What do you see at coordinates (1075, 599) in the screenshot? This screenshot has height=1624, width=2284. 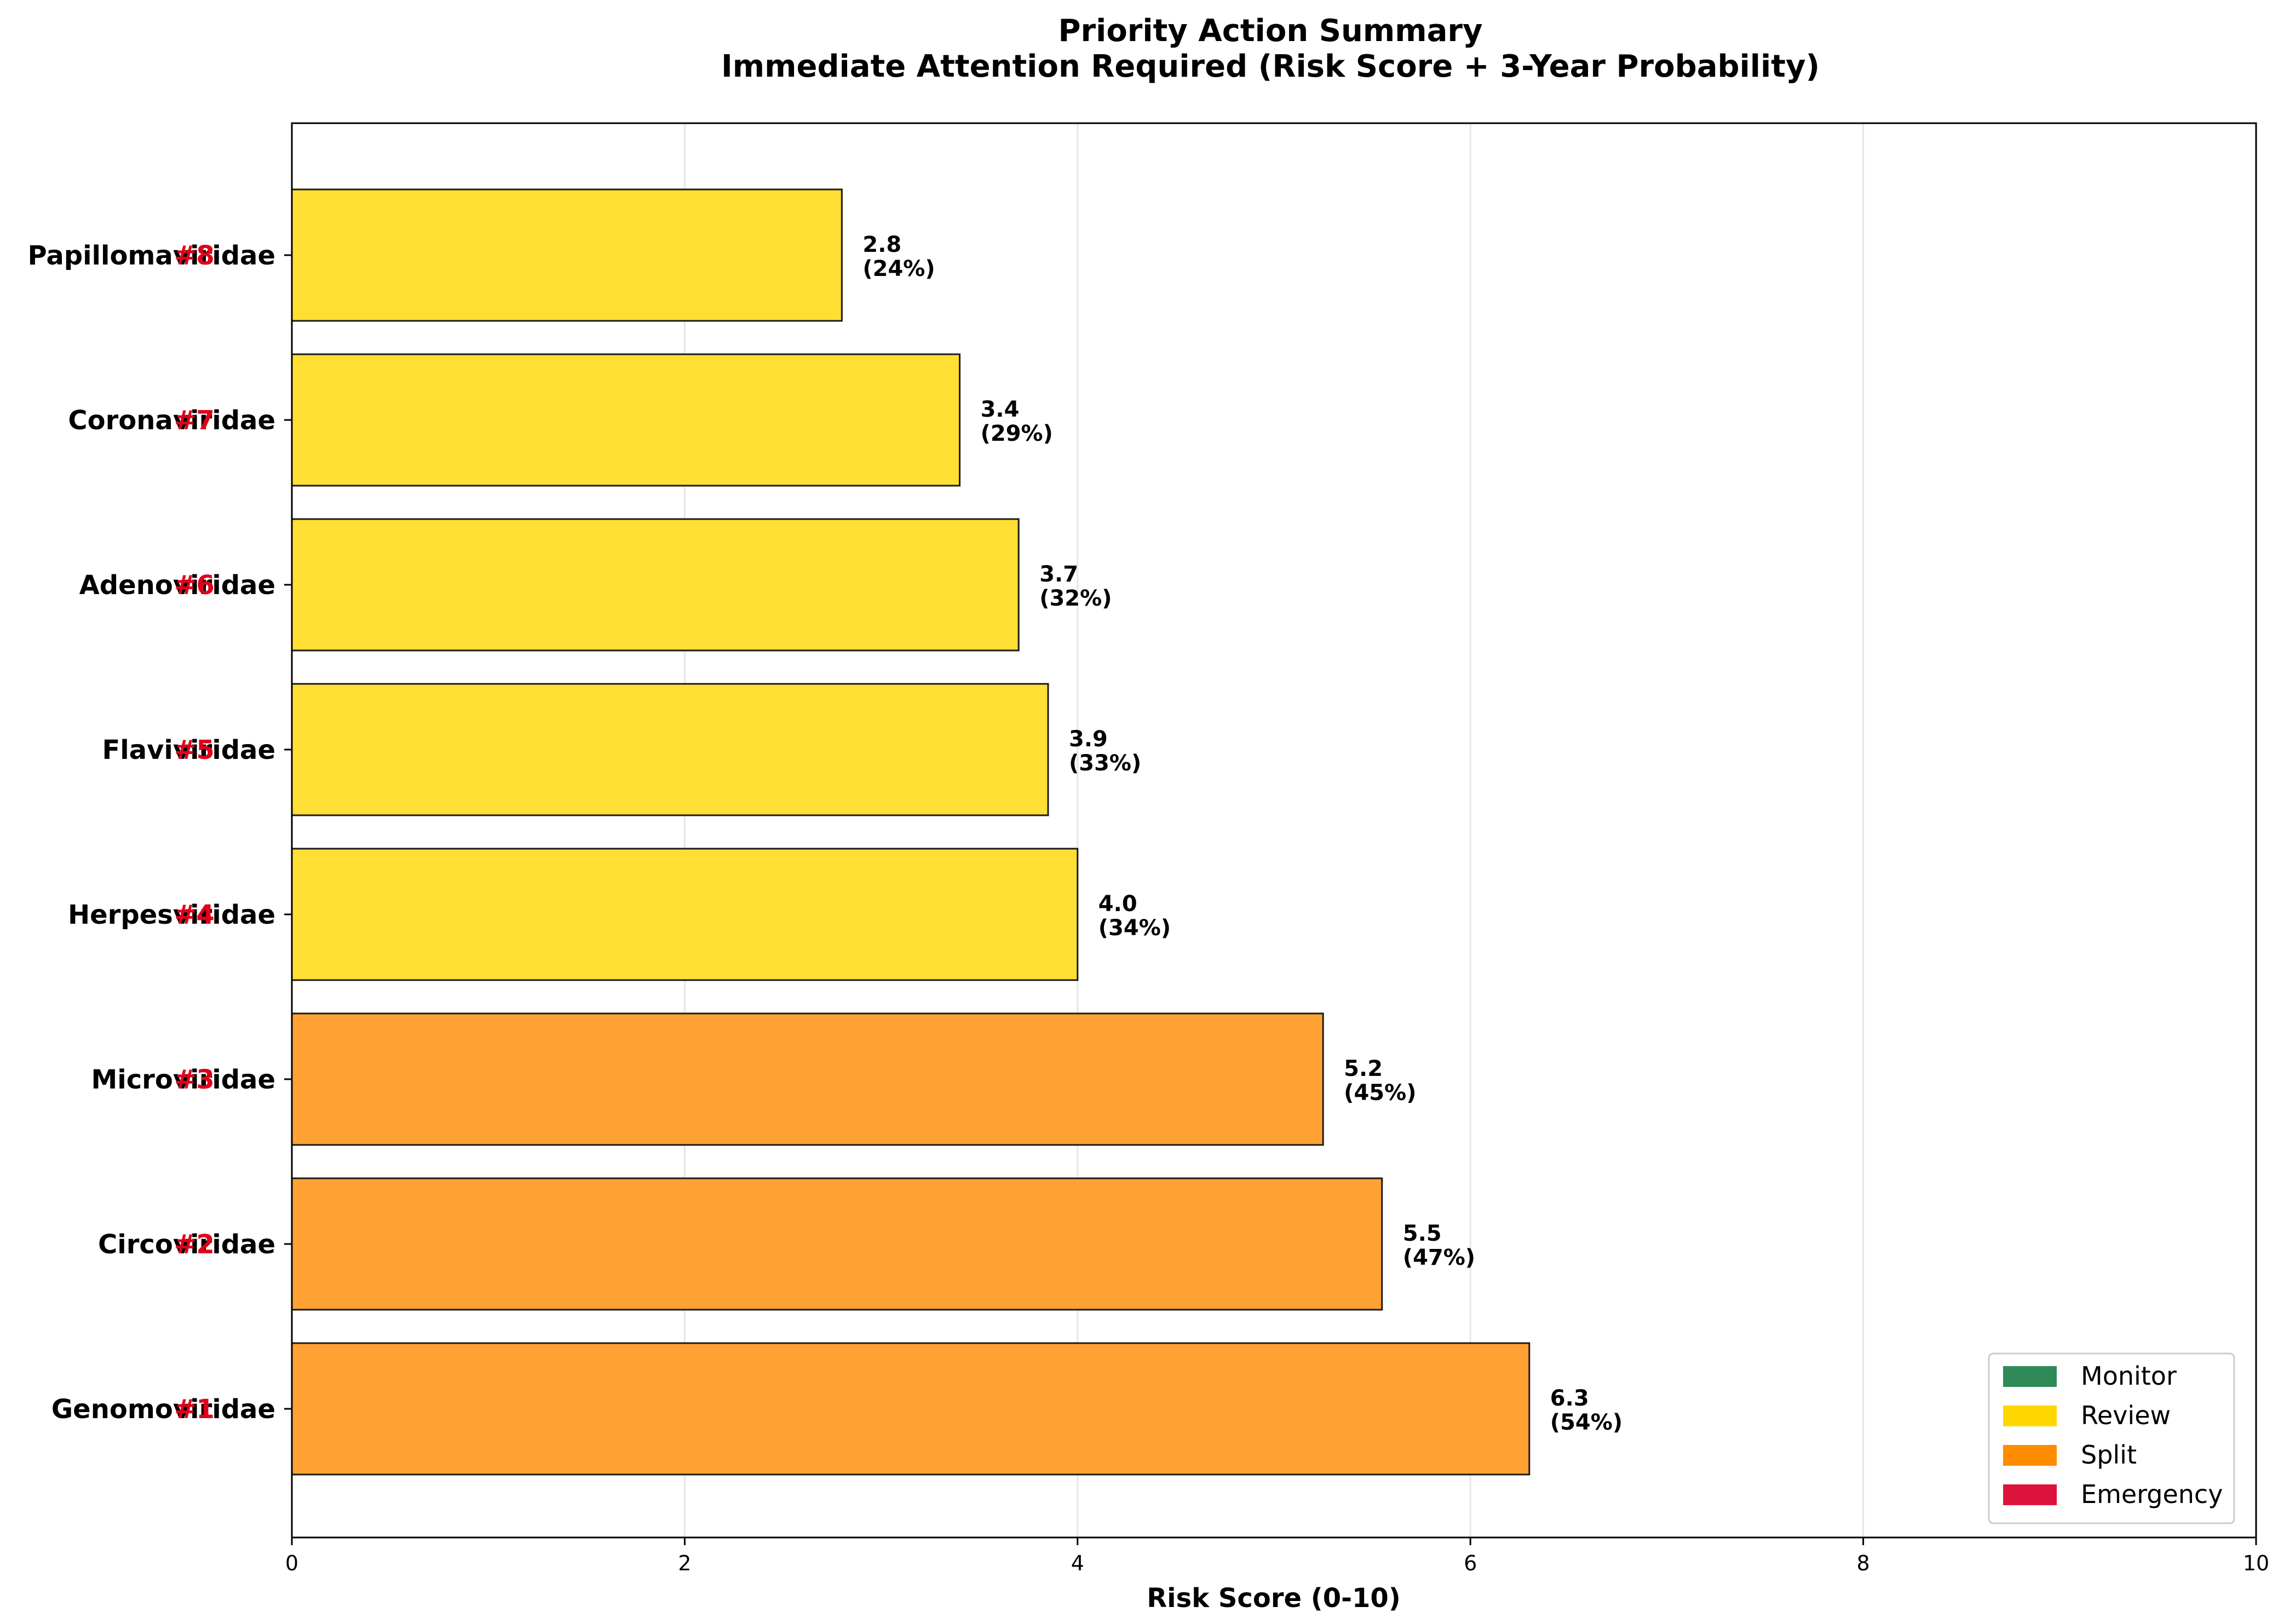 I see `probability-label: (32%)` at bounding box center [1075, 599].